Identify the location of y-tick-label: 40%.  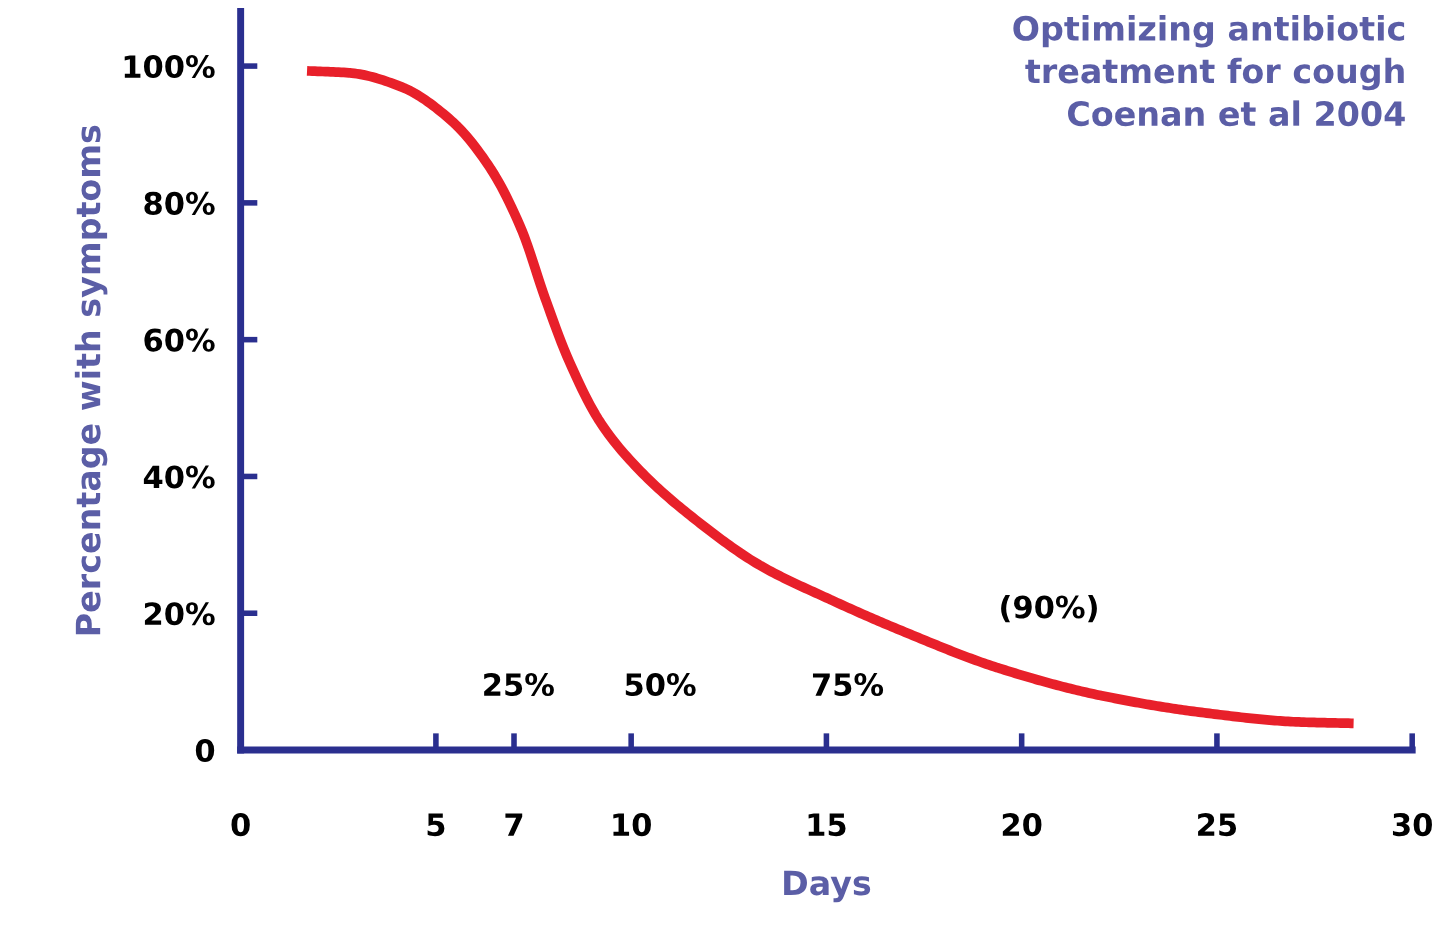
(179, 477).